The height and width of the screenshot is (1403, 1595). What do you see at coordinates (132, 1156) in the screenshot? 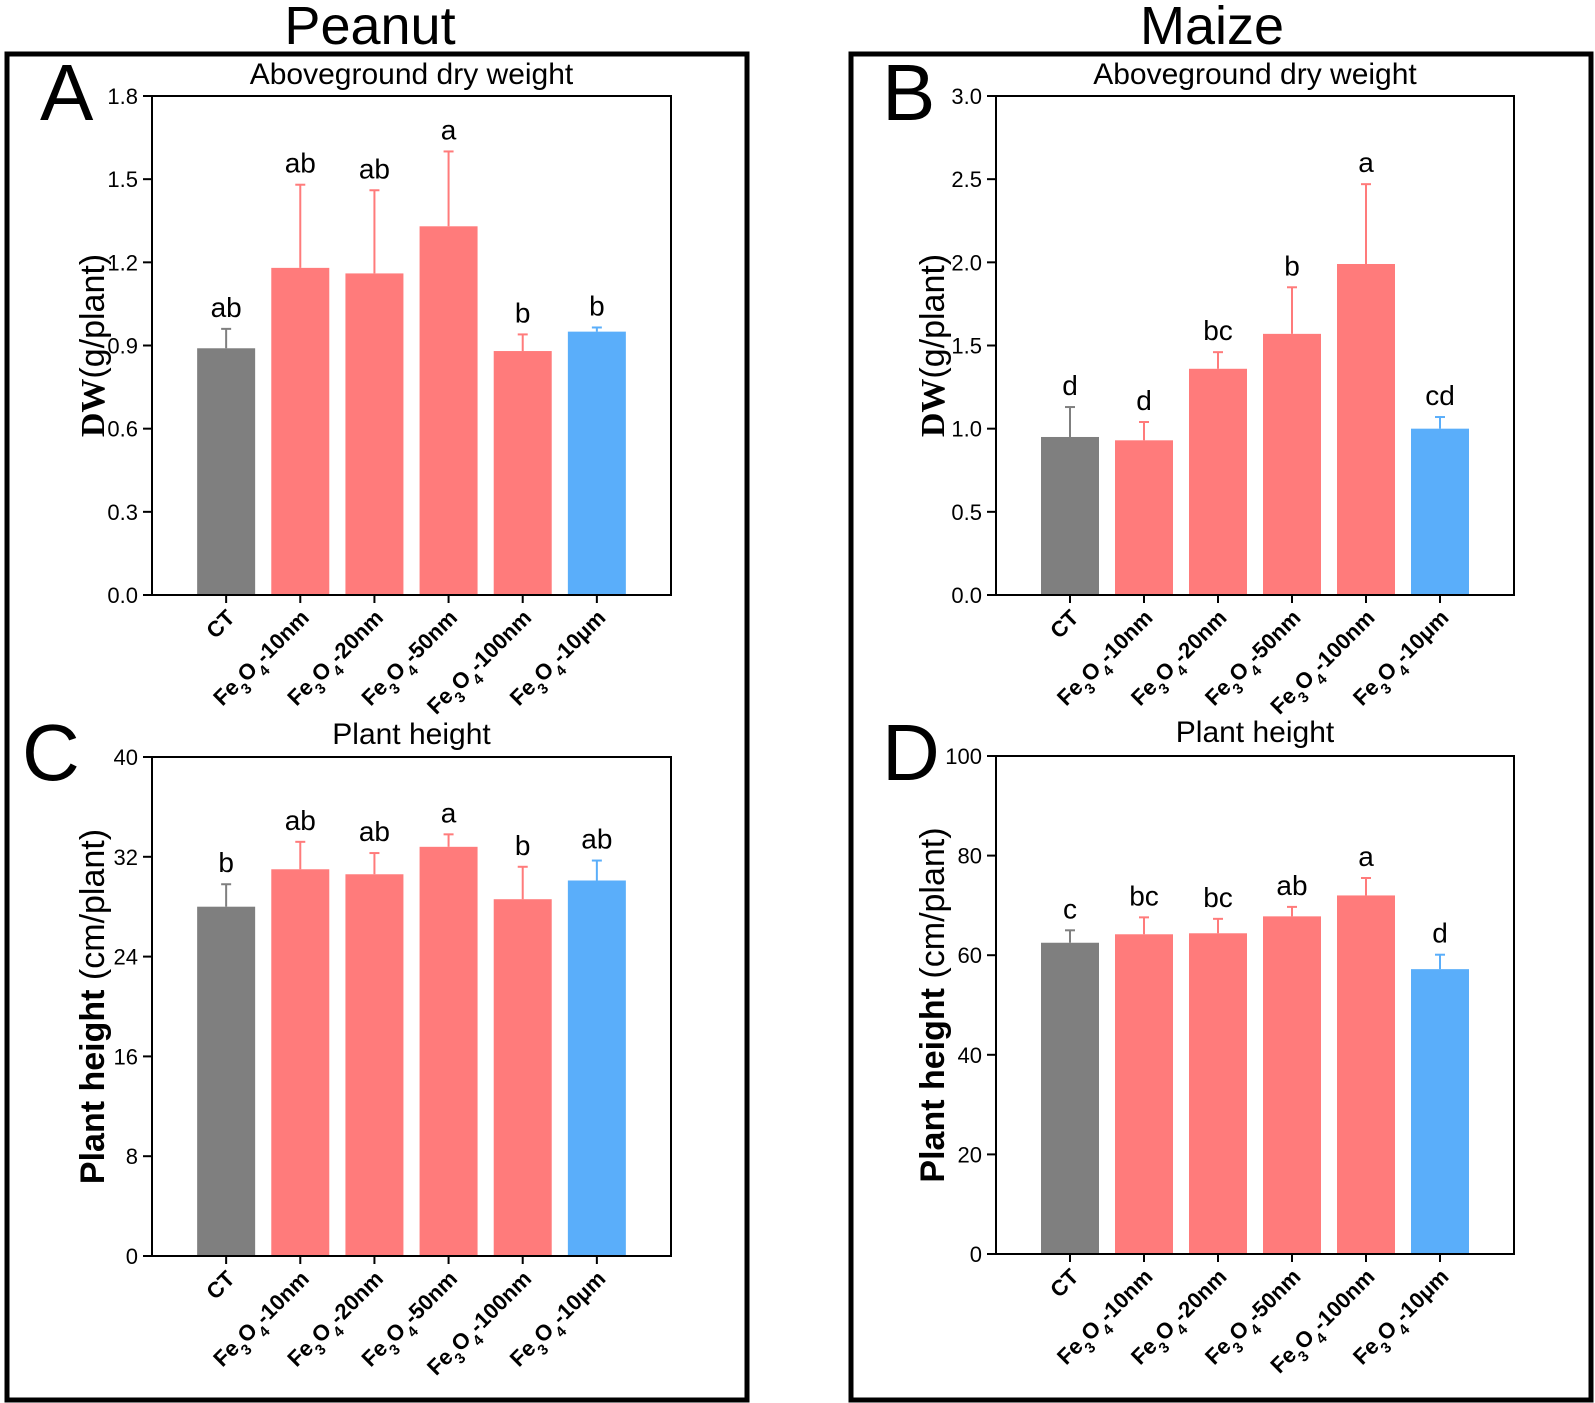
I see `y-tick-label: 8` at bounding box center [132, 1156].